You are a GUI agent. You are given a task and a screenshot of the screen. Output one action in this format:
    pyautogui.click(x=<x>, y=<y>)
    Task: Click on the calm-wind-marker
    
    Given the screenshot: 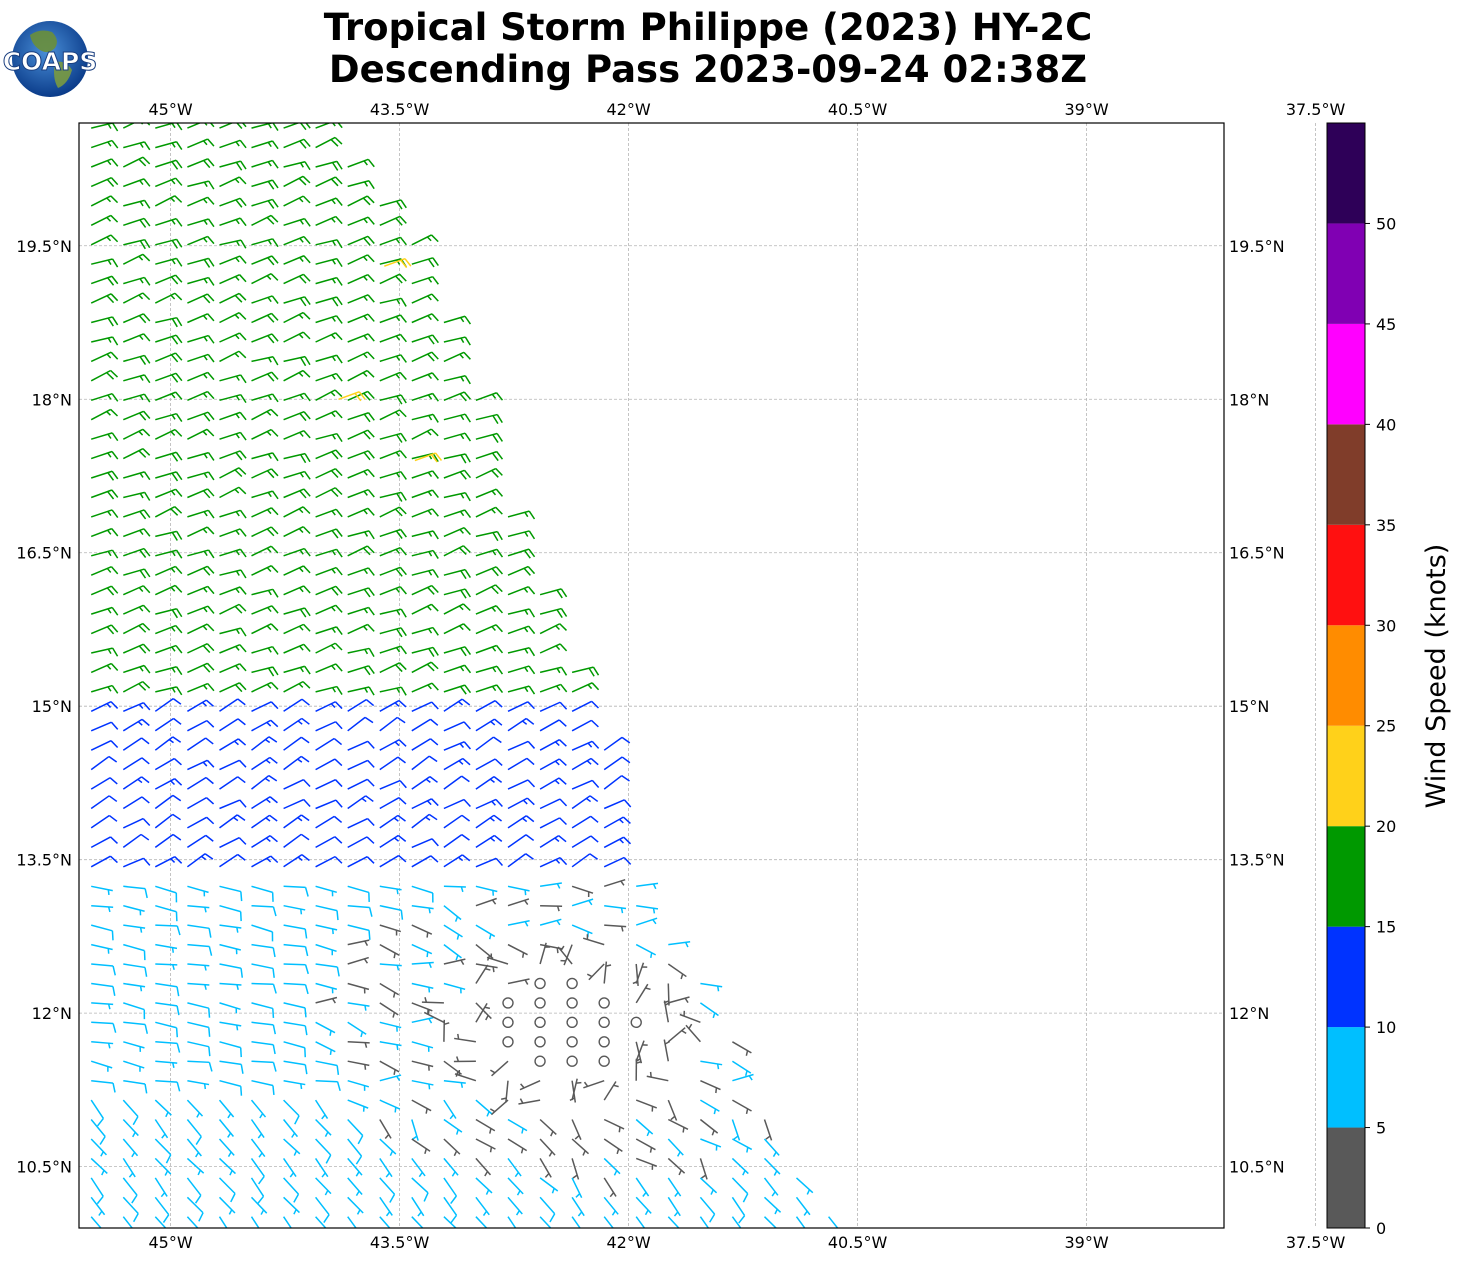 What is the action you would take?
    pyautogui.click(x=508, y=1022)
    